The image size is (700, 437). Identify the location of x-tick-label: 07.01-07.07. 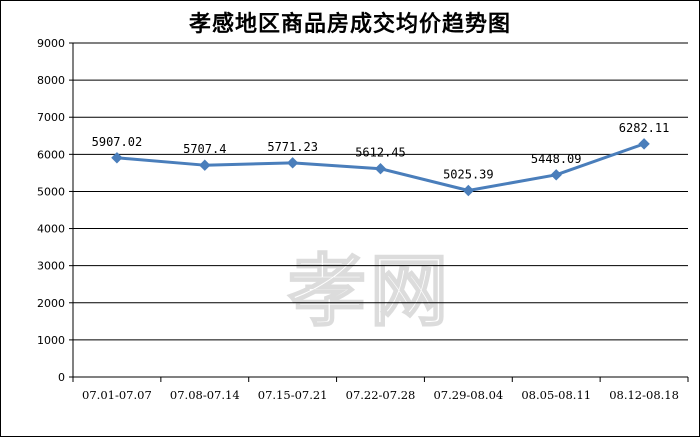
(117, 395).